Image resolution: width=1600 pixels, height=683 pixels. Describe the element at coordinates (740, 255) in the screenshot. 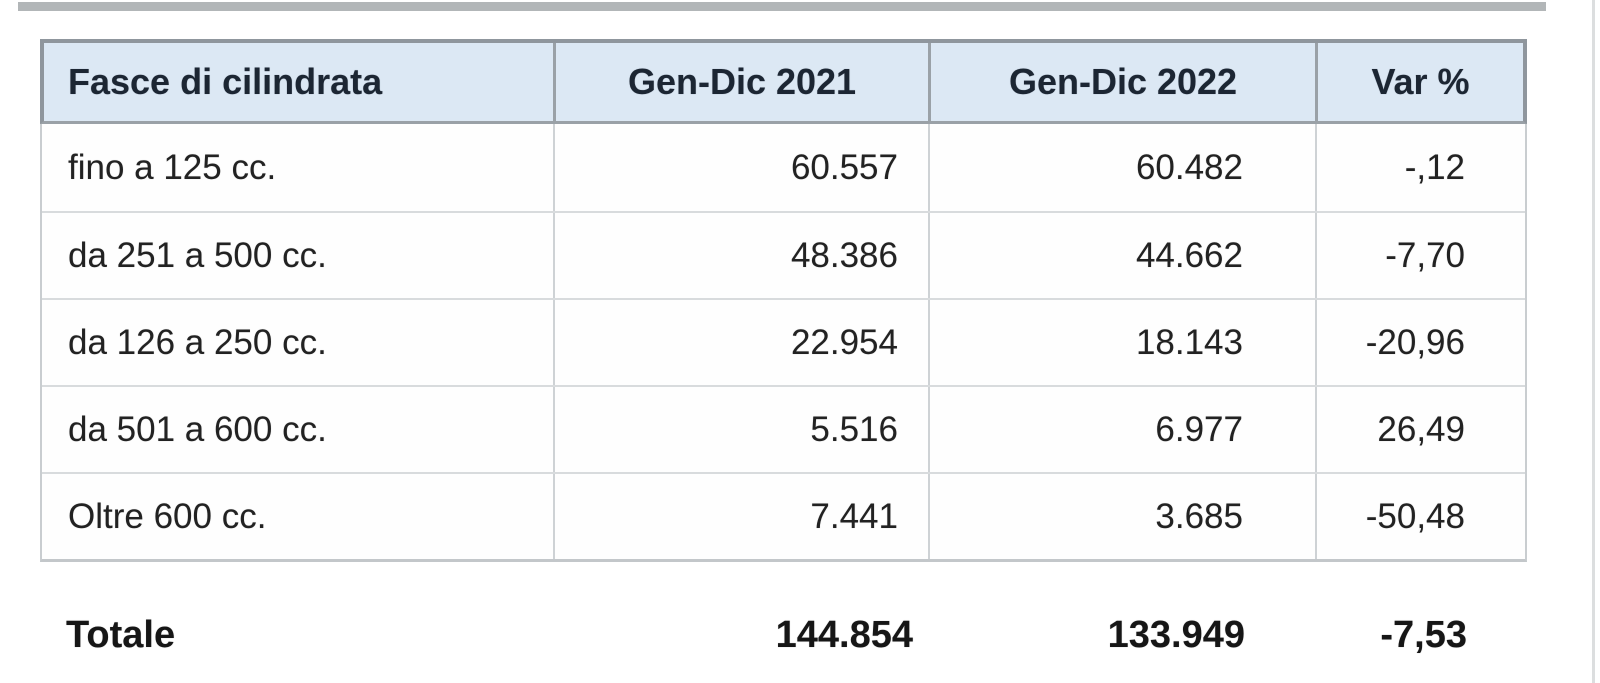

I see `value-2021: 48.386` at that location.